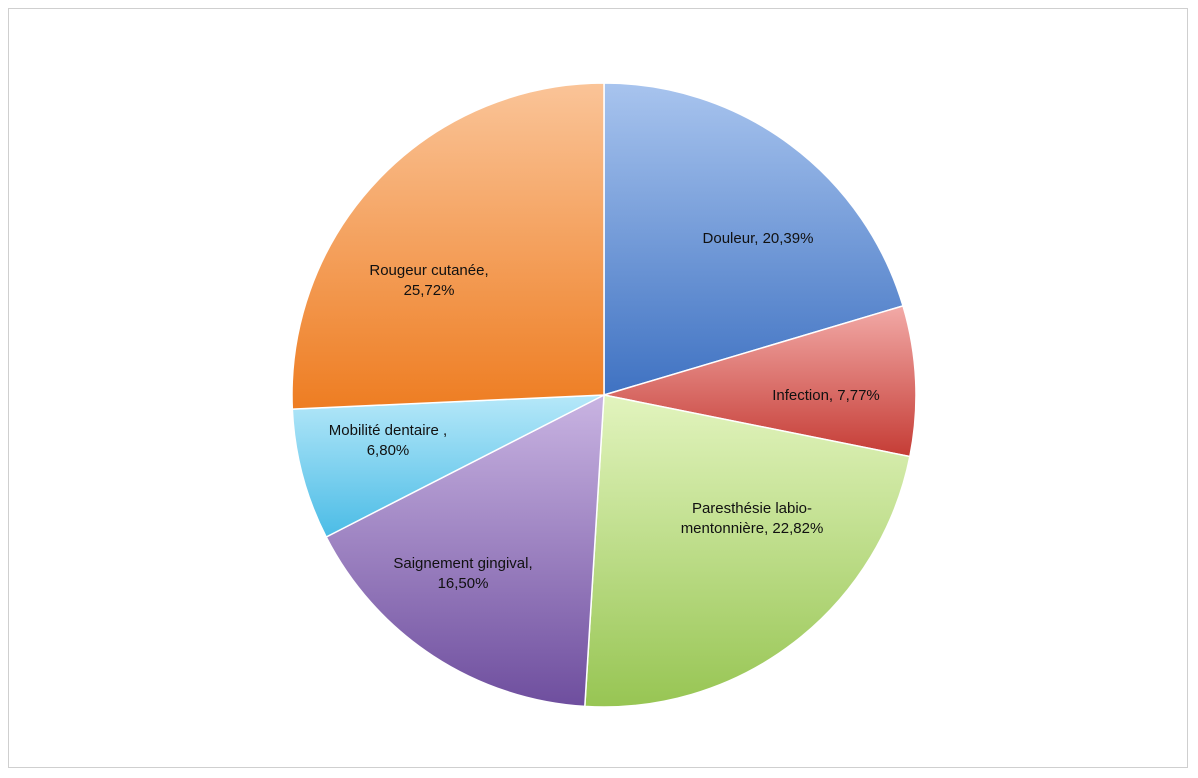  I want to click on slice-label-line: mentonnière, 22,82%, so click(752, 528).